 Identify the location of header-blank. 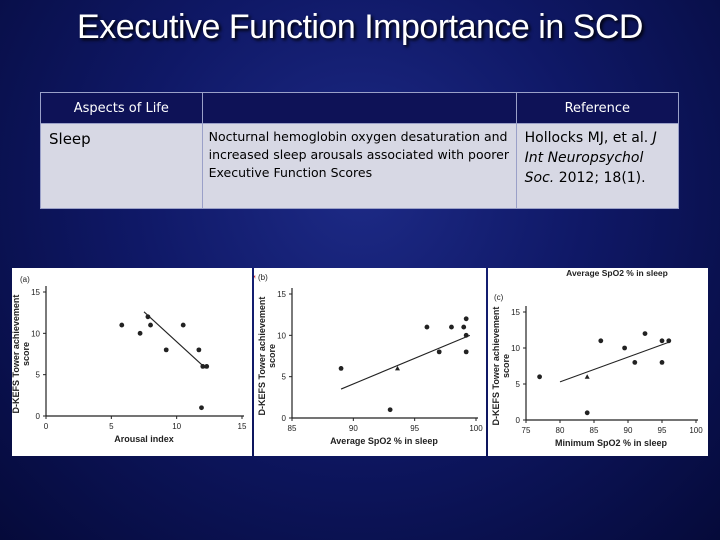
(359, 108).